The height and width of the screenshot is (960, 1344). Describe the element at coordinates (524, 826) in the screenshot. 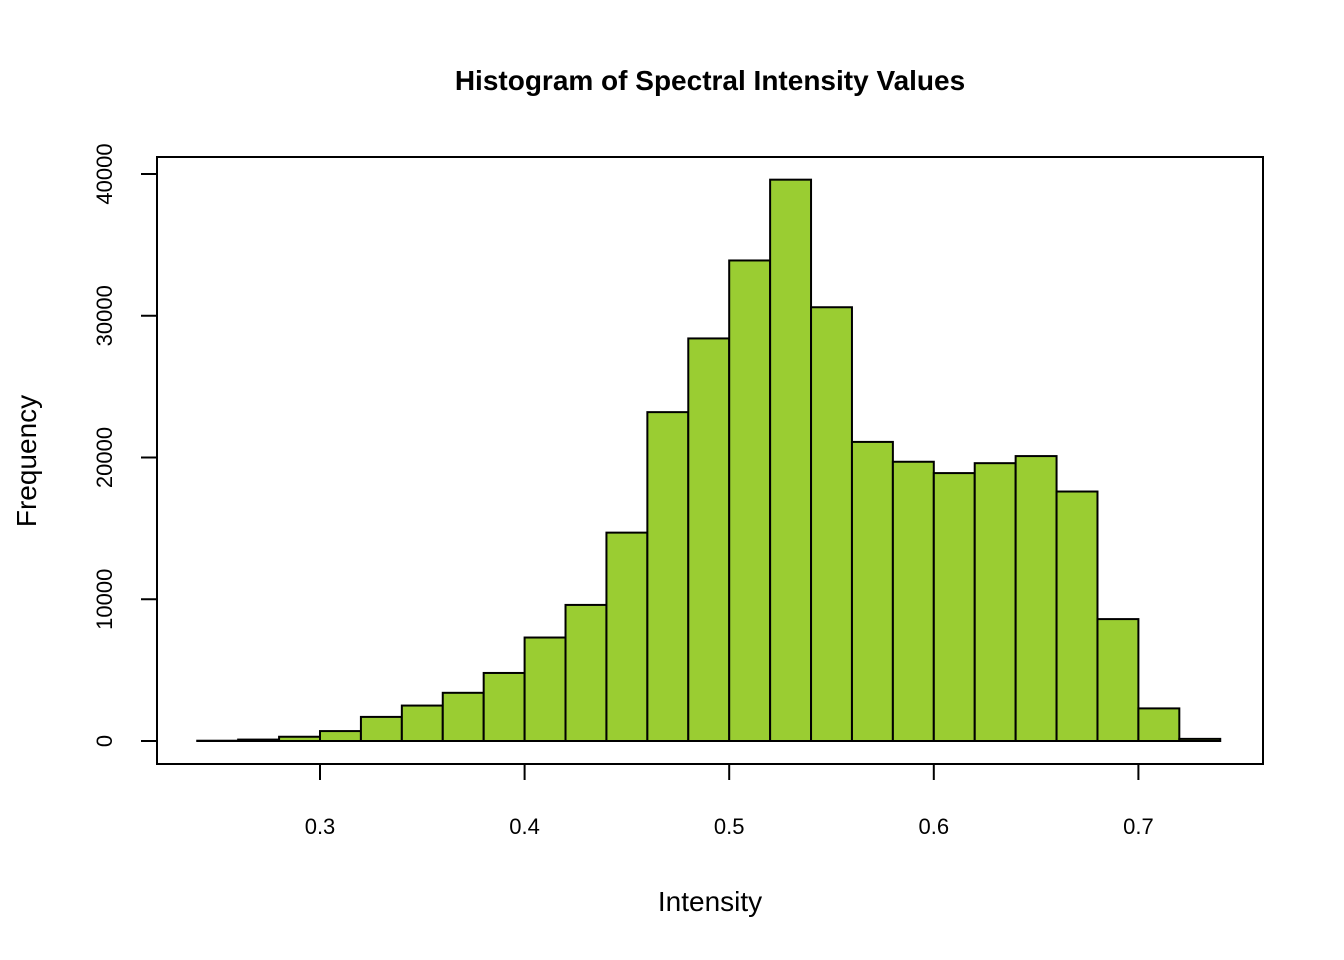

I see `x-tick-label-1: 0.4` at that location.